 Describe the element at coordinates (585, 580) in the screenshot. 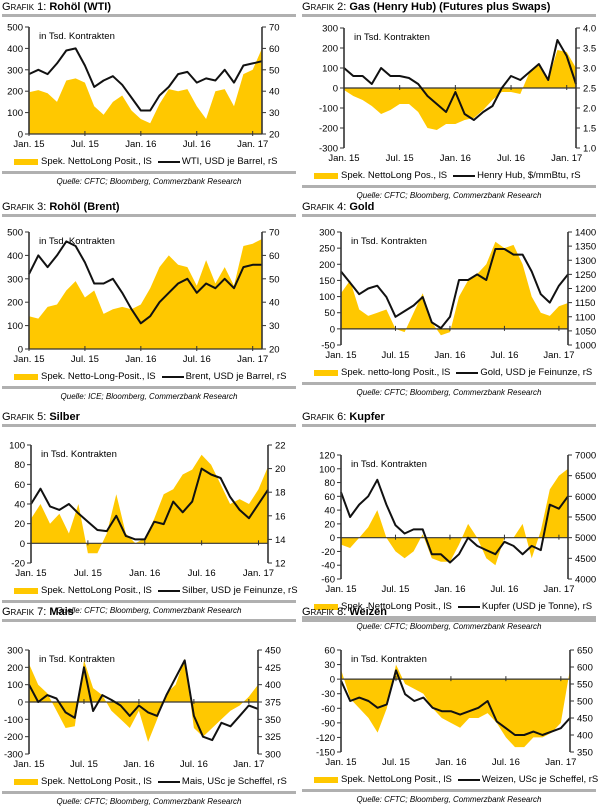

I see `right-tick-label: 4000` at that location.